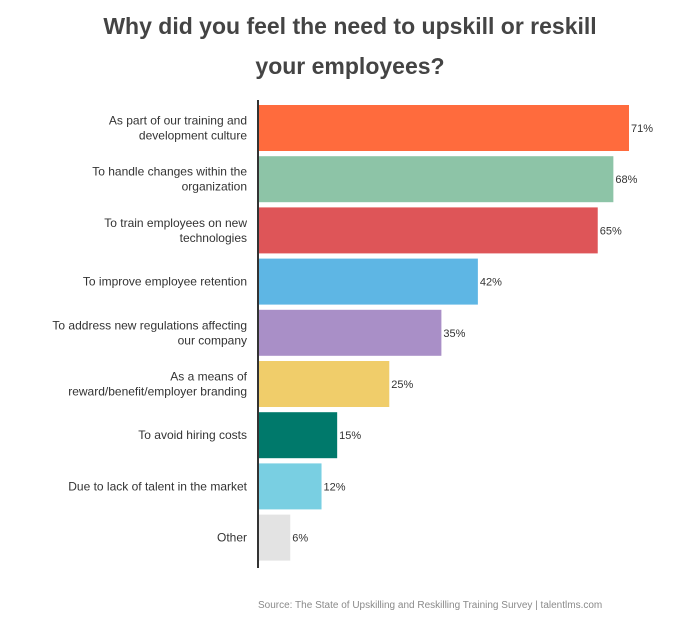 The height and width of the screenshot is (625, 700). Describe the element at coordinates (212, 340) in the screenshot. I see `category-label-5-line-2: our company` at that location.